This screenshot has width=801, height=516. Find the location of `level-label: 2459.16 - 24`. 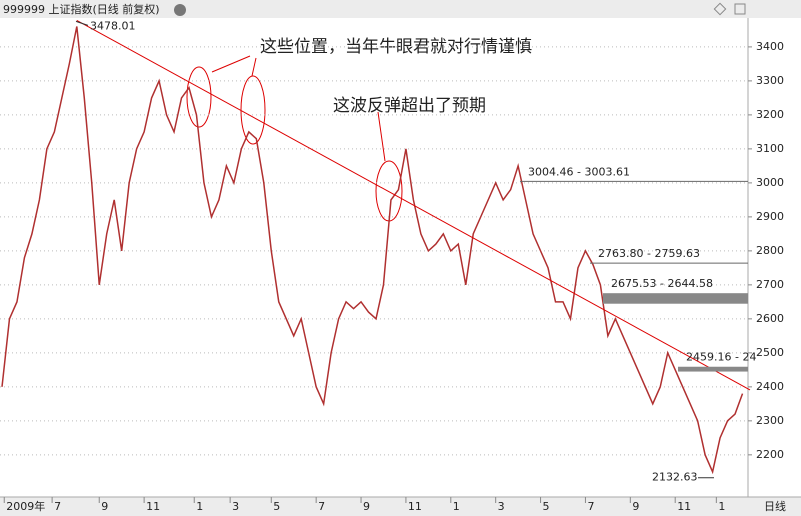

level-label: 2459.16 - 24 is located at coordinates (721, 357).